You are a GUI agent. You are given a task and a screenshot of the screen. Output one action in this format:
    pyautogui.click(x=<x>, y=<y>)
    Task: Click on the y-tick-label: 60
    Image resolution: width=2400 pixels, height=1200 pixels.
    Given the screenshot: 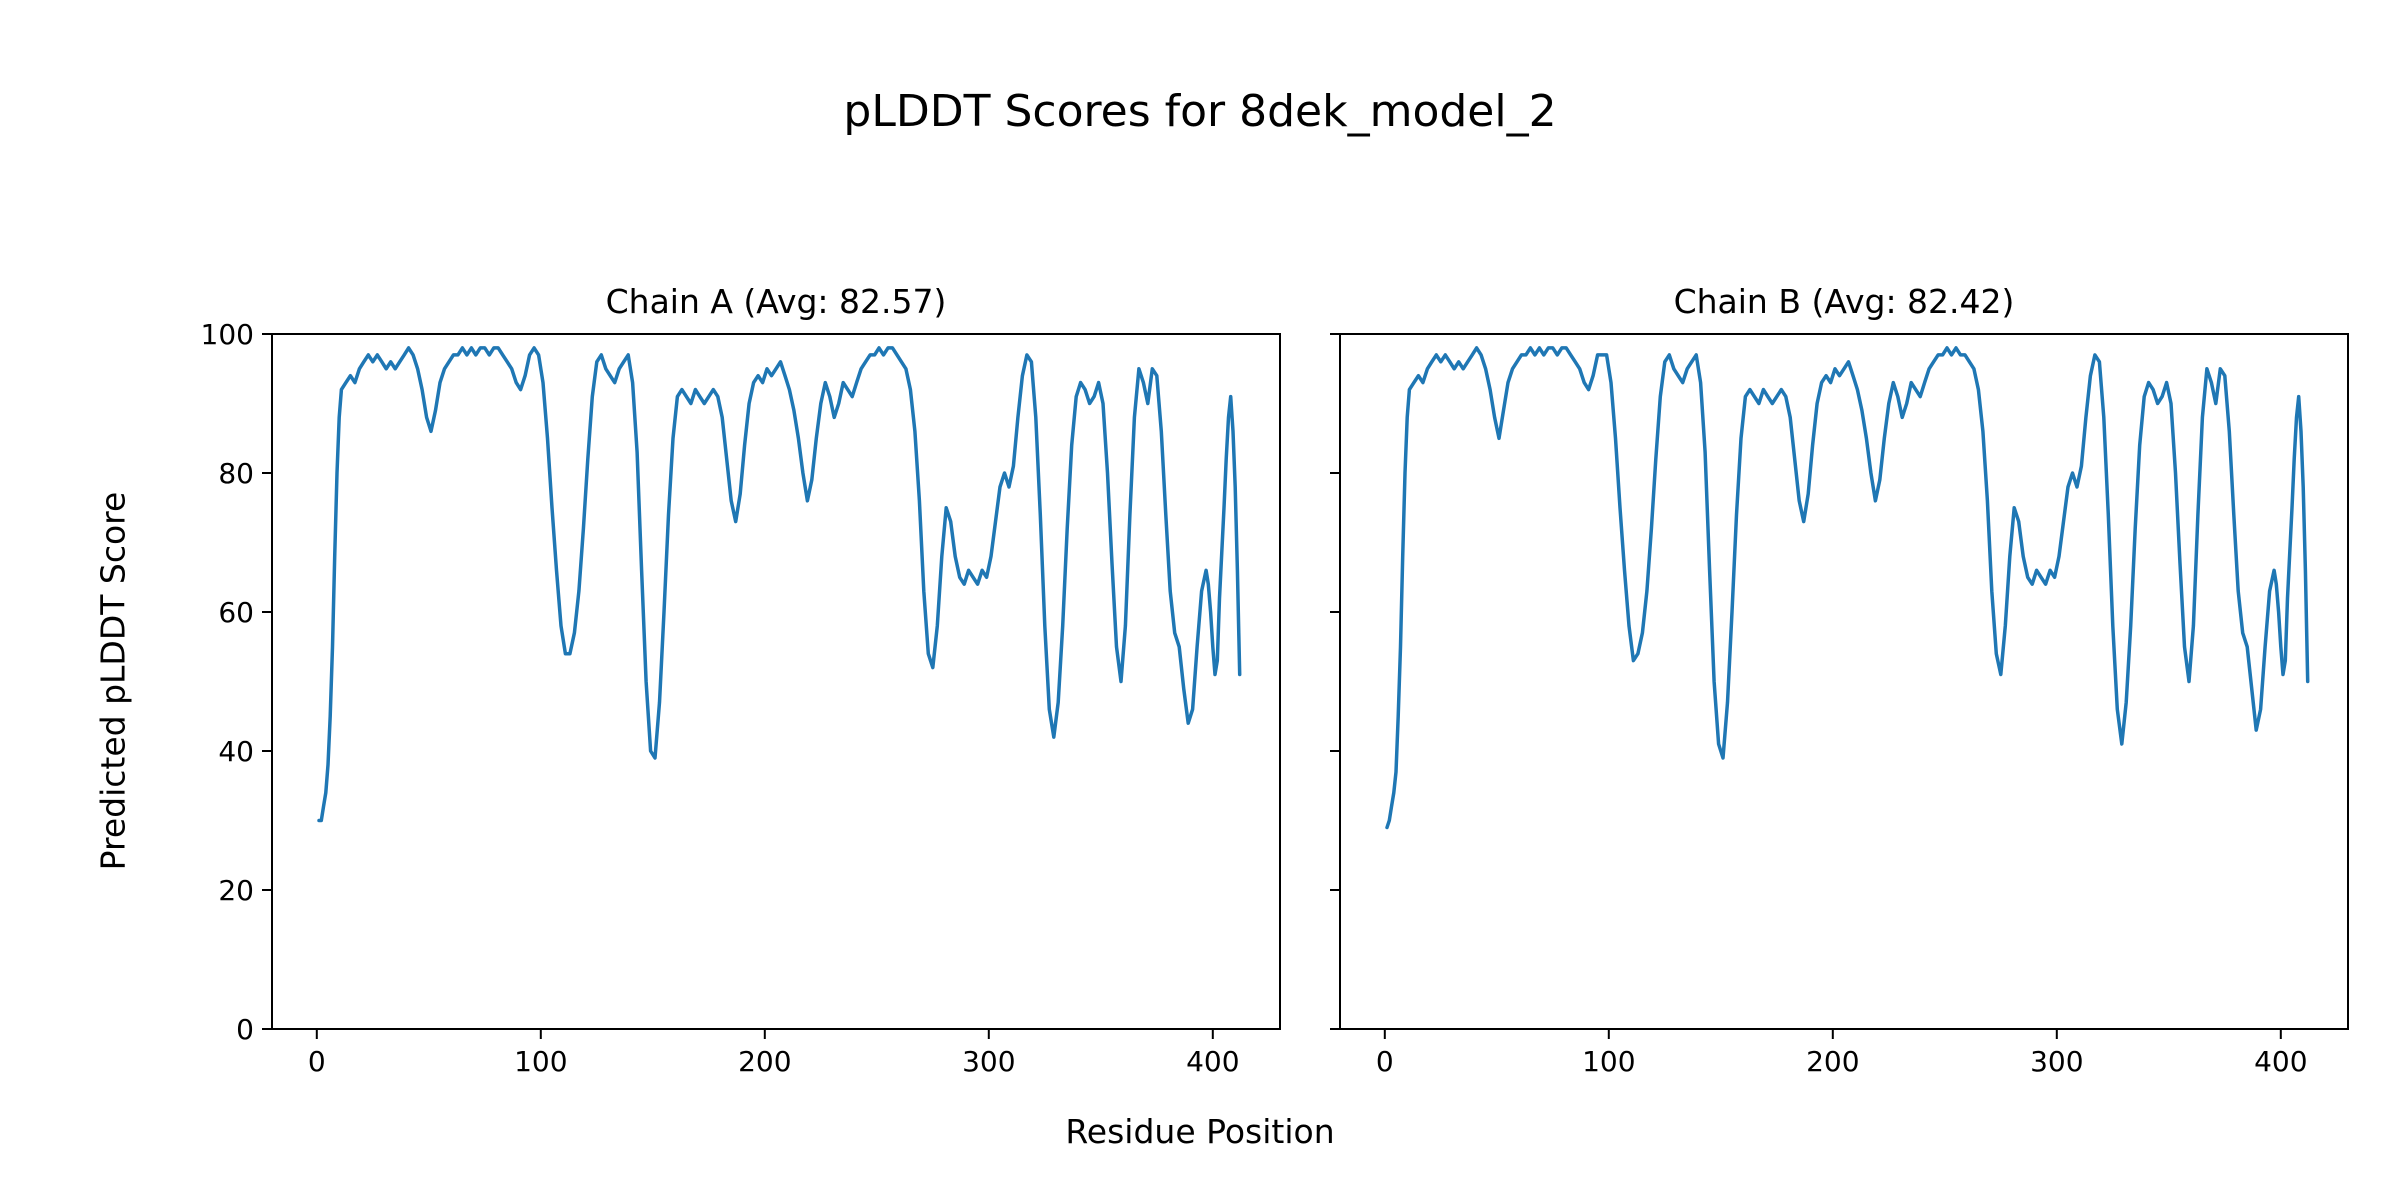 What is the action you would take?
    pyautogui.click(x=236, y=612)
    